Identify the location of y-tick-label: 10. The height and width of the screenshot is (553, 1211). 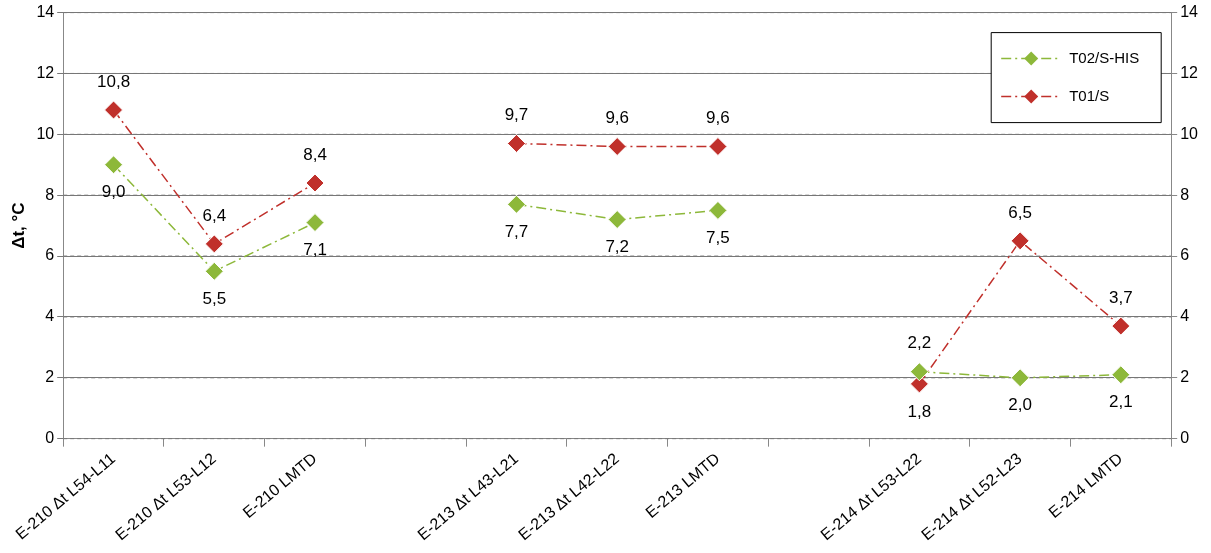
(45, 133).